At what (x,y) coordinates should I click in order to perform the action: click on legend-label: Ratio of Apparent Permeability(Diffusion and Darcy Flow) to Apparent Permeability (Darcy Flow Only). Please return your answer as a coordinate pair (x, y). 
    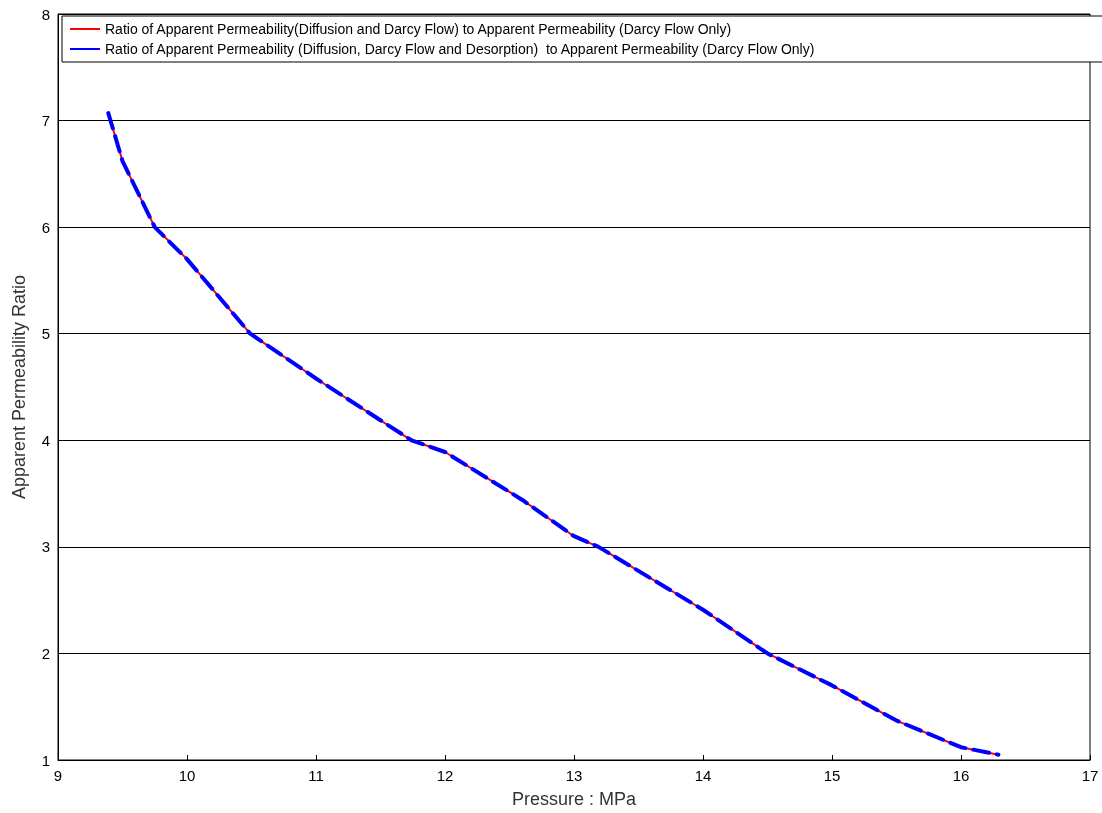
    Looking at the image, I should click on (418, 29).